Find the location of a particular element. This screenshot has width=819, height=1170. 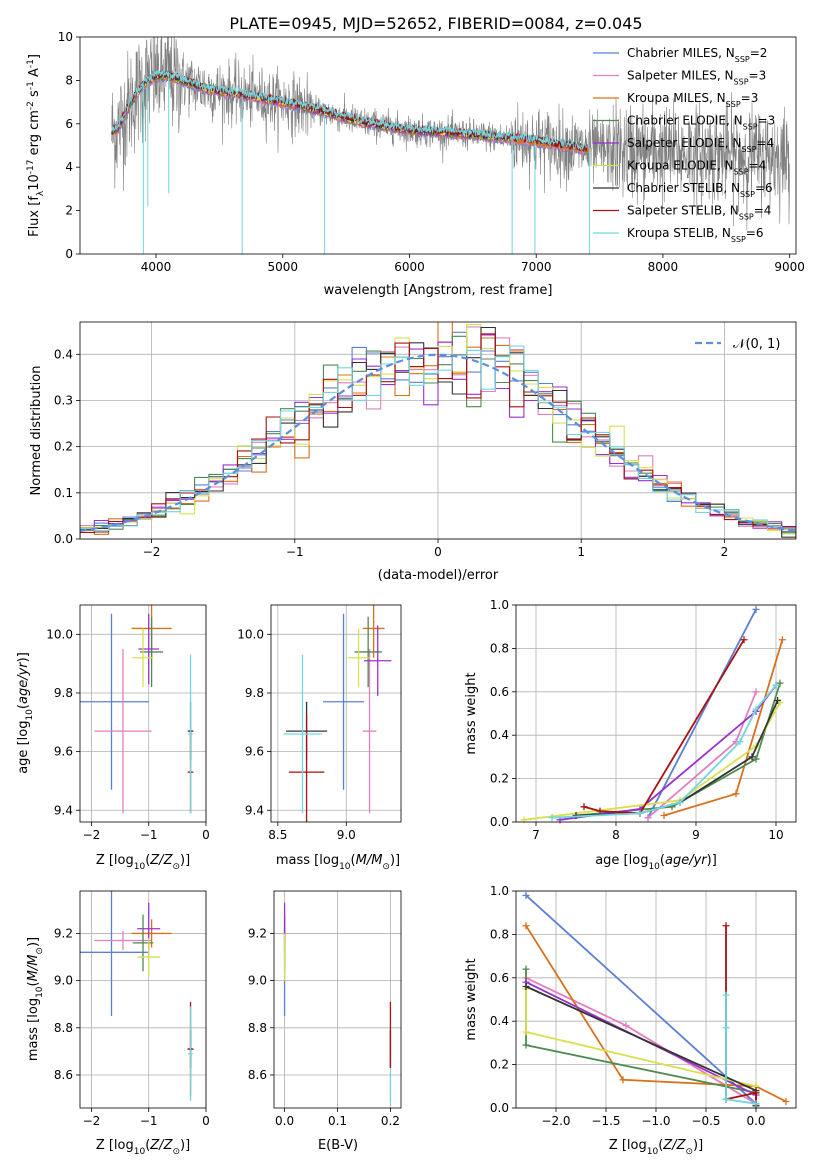

y-tick-label: 9.4 is located at coordinates (63, 810).